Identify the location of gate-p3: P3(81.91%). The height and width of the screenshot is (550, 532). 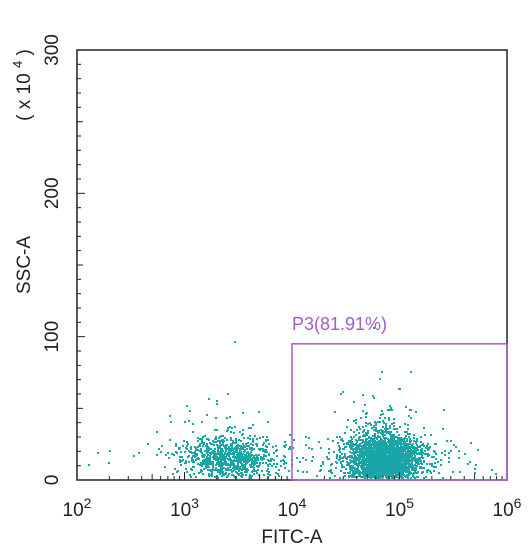
(399, 397).